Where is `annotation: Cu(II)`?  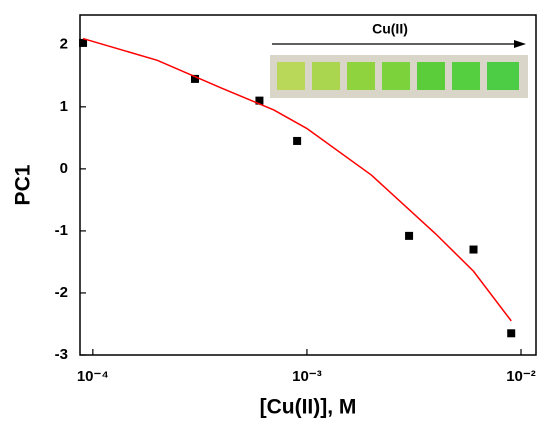 annotation: Cu(II) is located at coordinates (390, 29).